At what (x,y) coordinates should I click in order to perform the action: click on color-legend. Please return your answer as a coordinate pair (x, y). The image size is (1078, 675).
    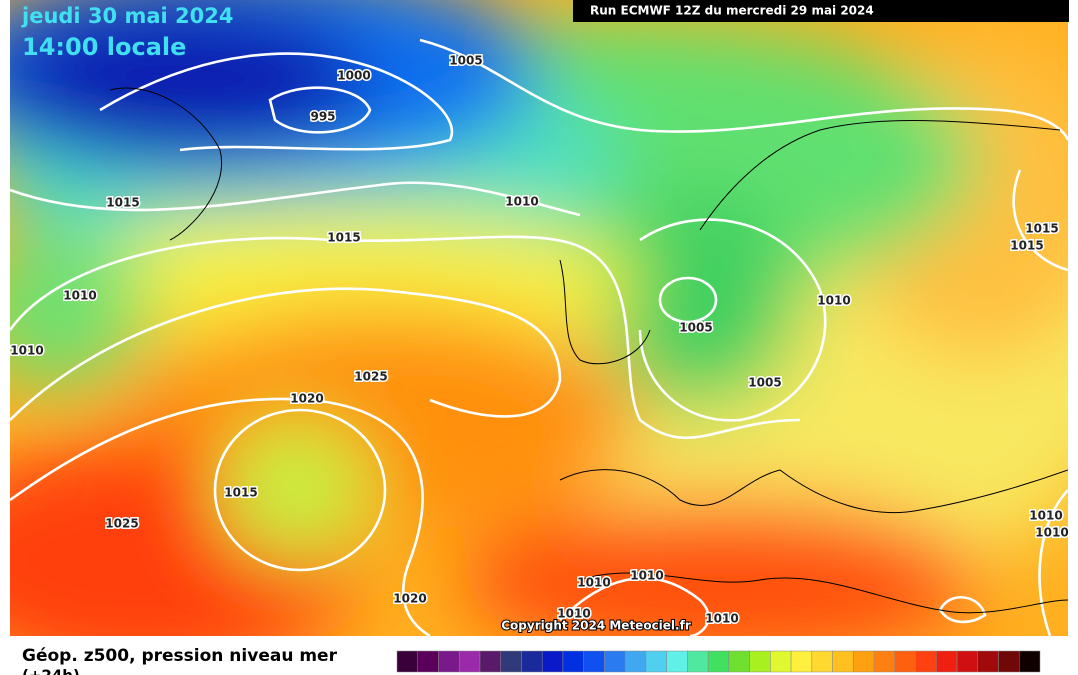
    Looking at the image, I should click on (718, 661).